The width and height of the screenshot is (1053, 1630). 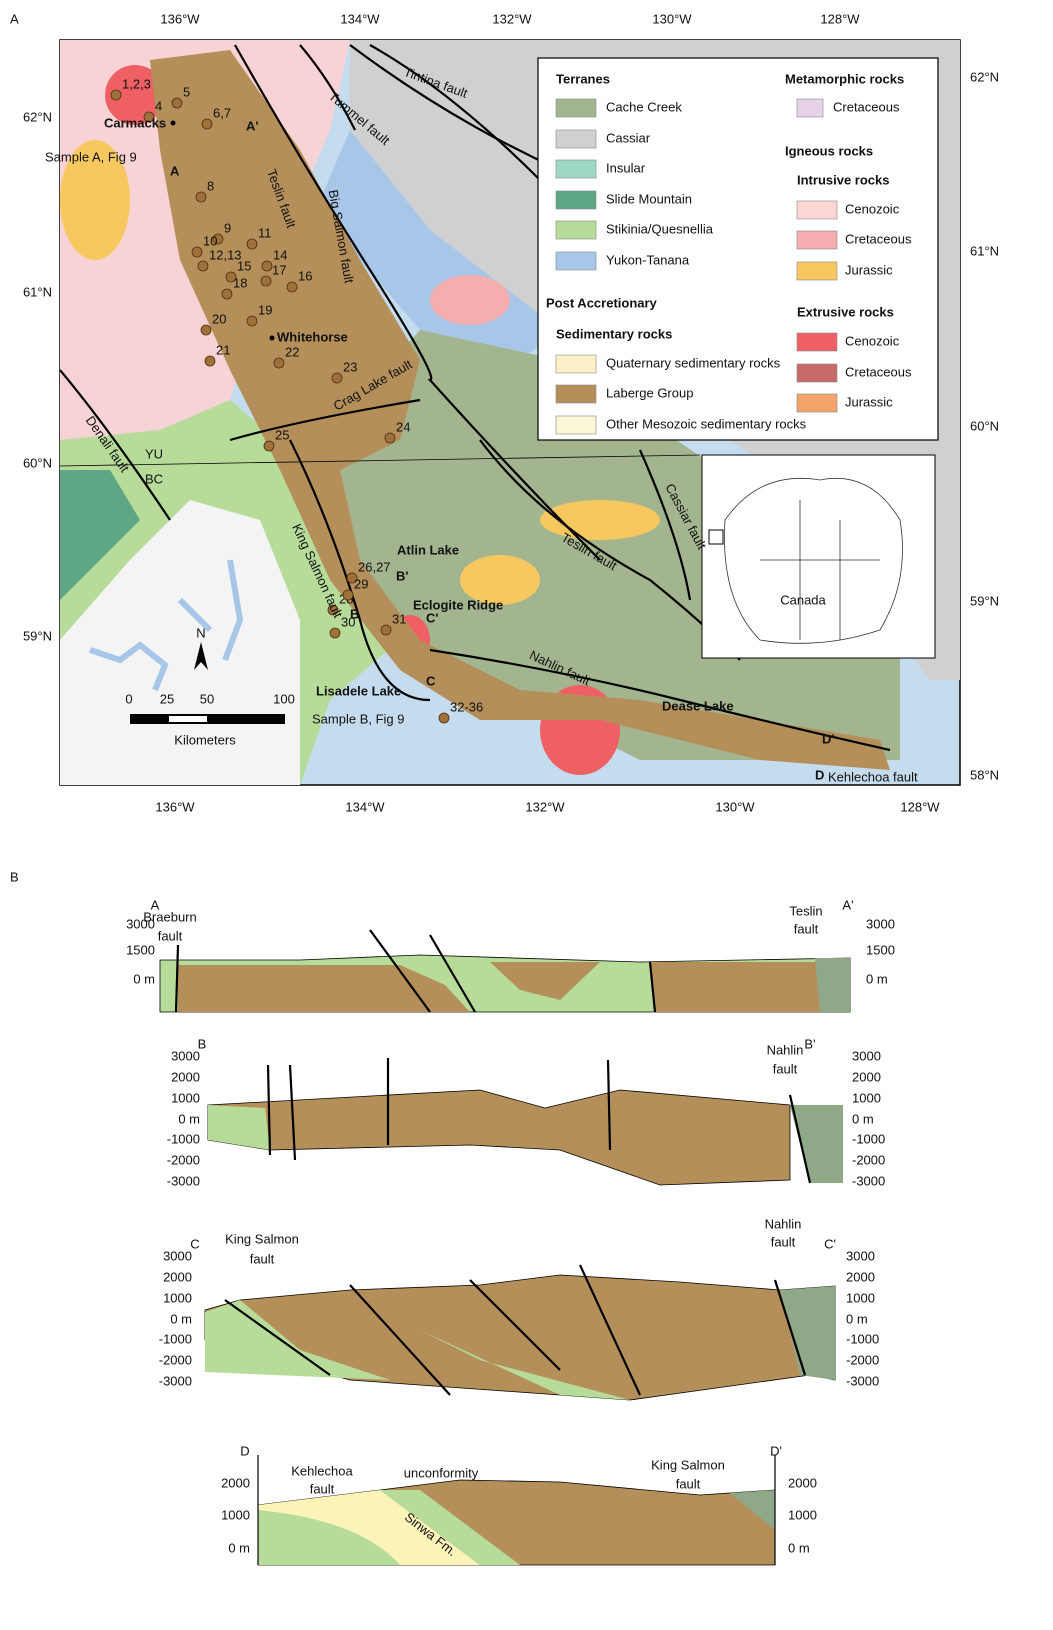 What do you see at coordinates (219, 318) in the screenshot?
I see `sample-label: 20` at bounding box center [219, 318].